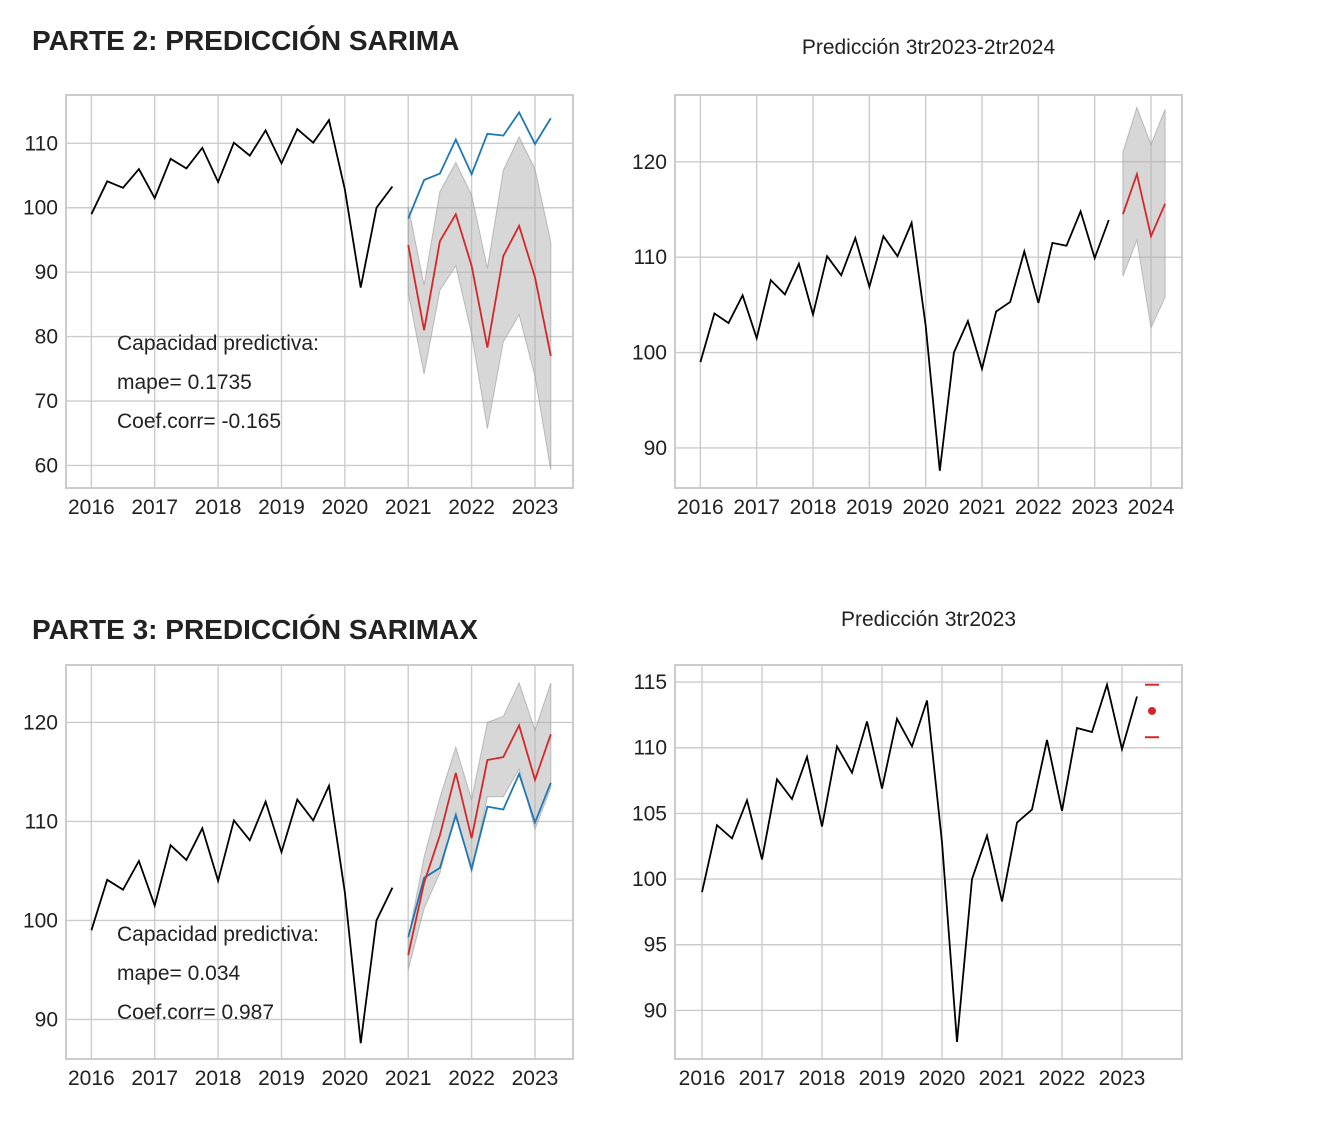 This screenshot has width=1322, height=1124. What do you see at coordinates (184, 382) in the screenshot?
I see `annotation-line-2: mape= 0.1735` at bounding box center [184, 382].